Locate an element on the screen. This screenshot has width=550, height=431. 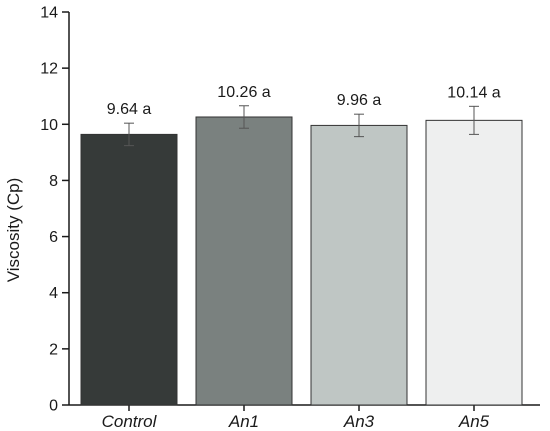
data-label: 9.96 a is located at coordinates (359, 100).